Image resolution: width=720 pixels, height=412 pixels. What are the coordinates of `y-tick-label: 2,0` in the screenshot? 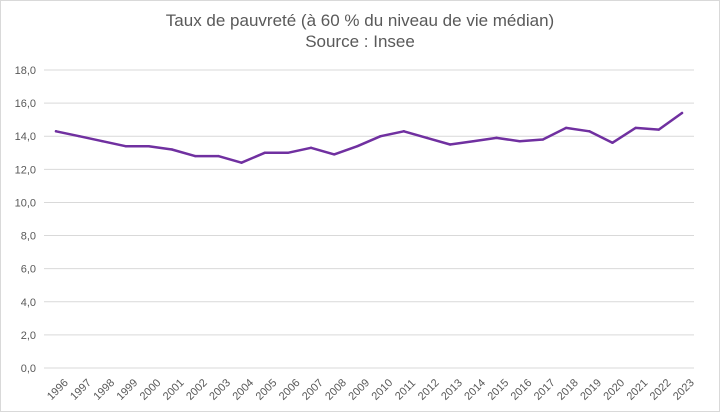 It's located at (28, 336).